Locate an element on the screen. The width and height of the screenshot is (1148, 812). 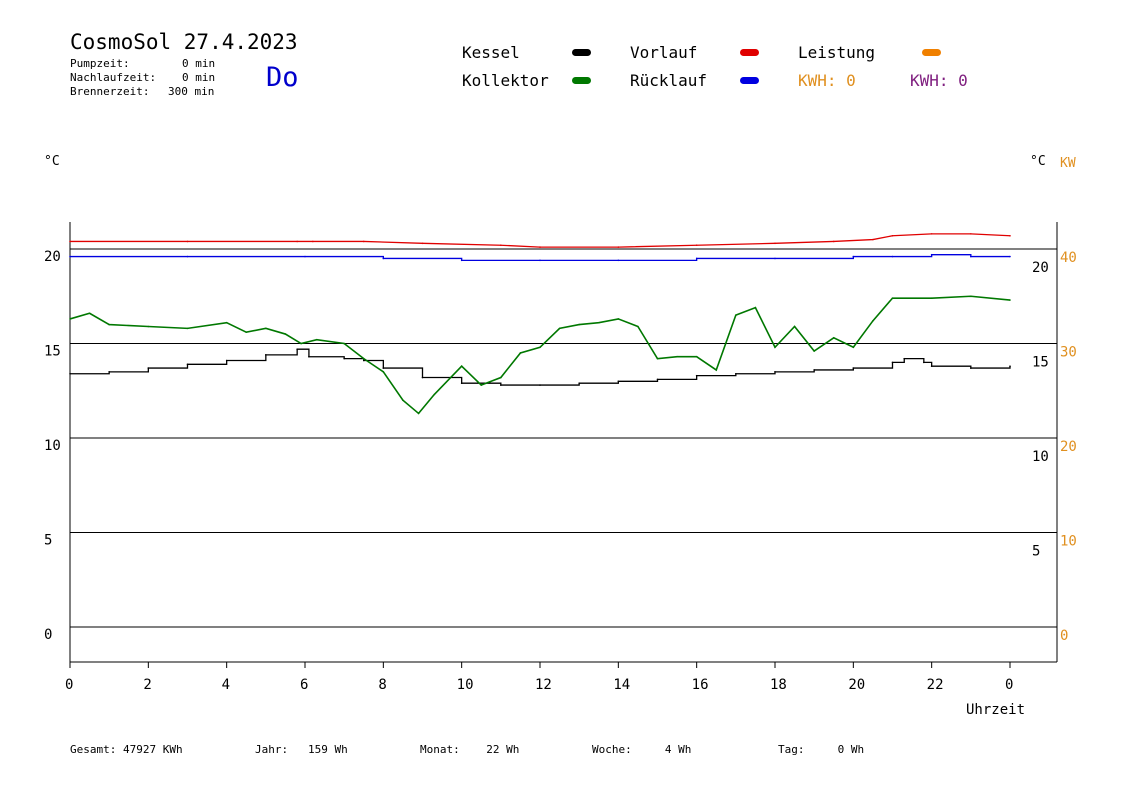
info-label: Brennerzeit: is located at coordinates (110, 91).